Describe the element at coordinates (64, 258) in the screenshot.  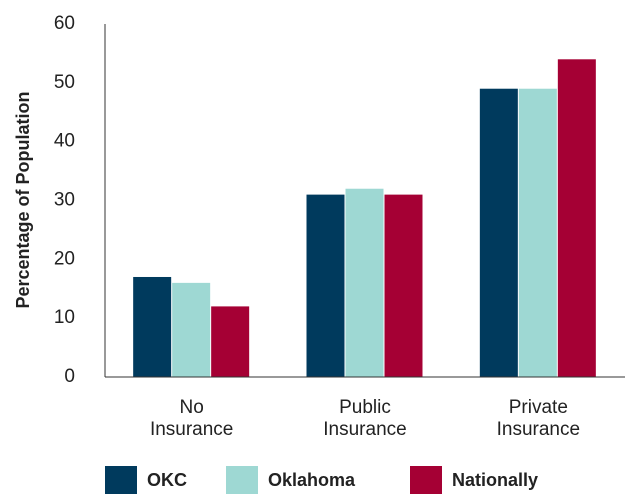
I see `y-tick-label: 20` at that location.